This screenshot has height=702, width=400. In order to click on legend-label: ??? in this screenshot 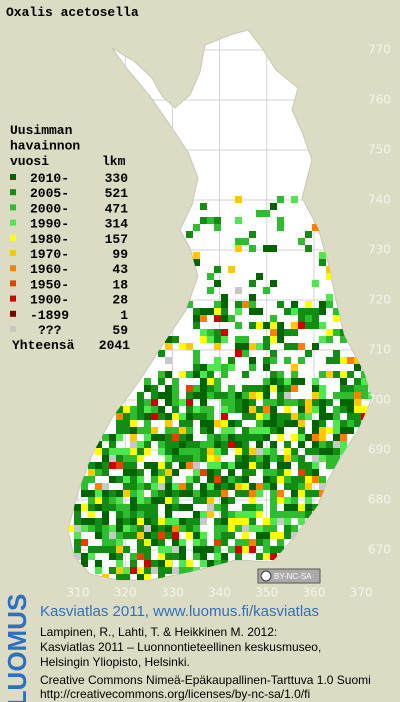, I will do `click(50, 330)`.